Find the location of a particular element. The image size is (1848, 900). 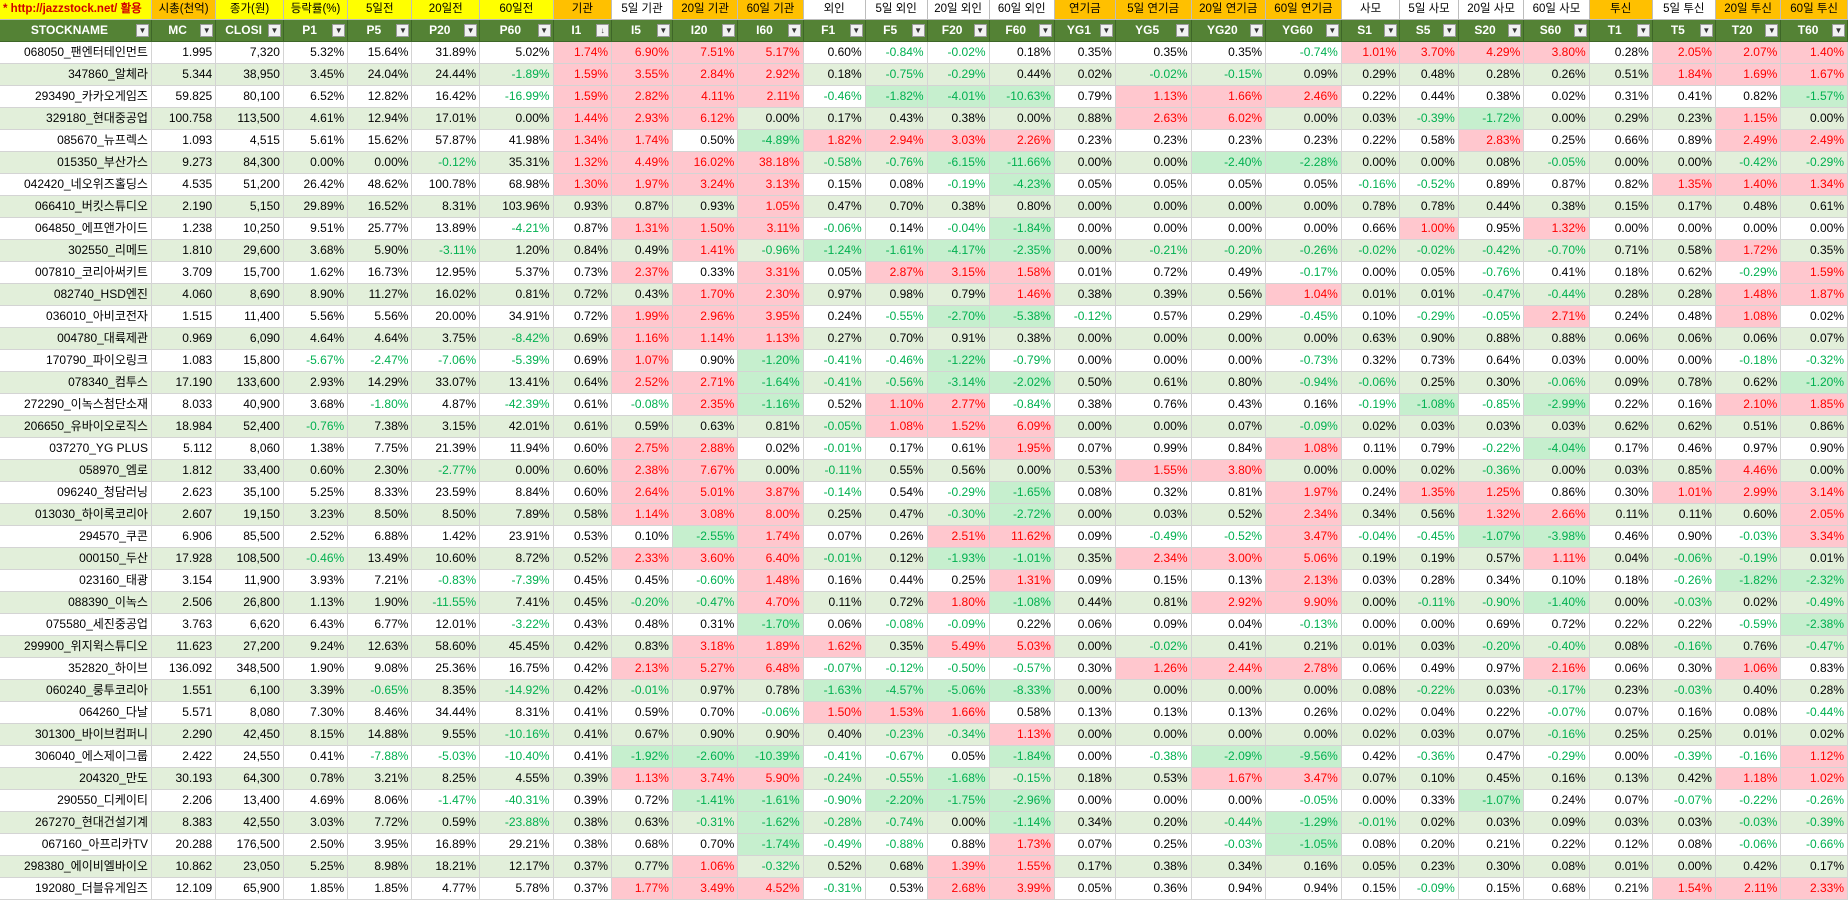

column-header-p5: P5 ▼ is located at coordinates (380, 30).